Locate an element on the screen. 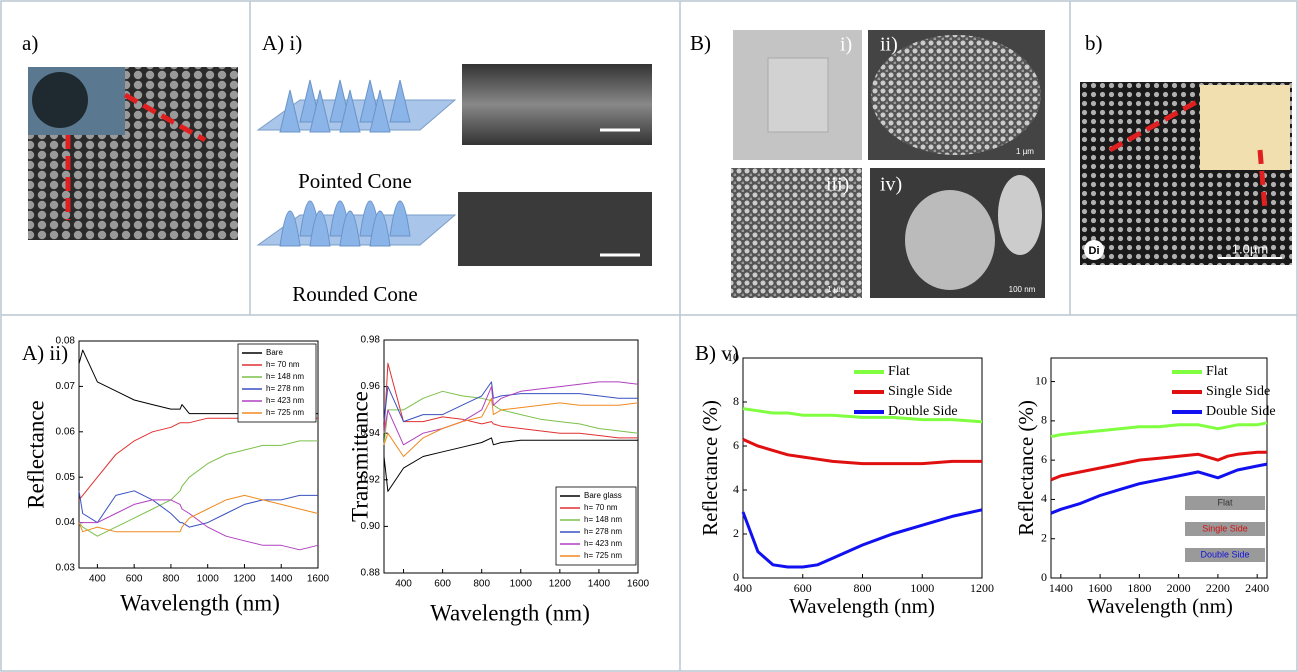 This screenshot has width=1298, height=672. y-tick-label: 0 is located at coordinates (1044, 577).